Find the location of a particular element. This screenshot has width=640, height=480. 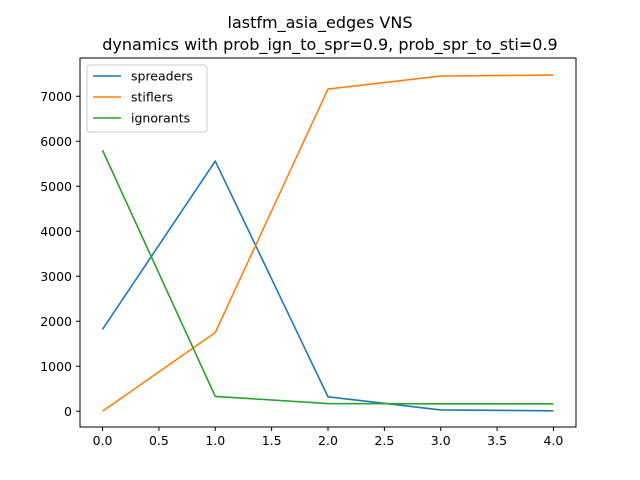

legend-label-stiflers: stiflers is located at coordinates (152, 97).